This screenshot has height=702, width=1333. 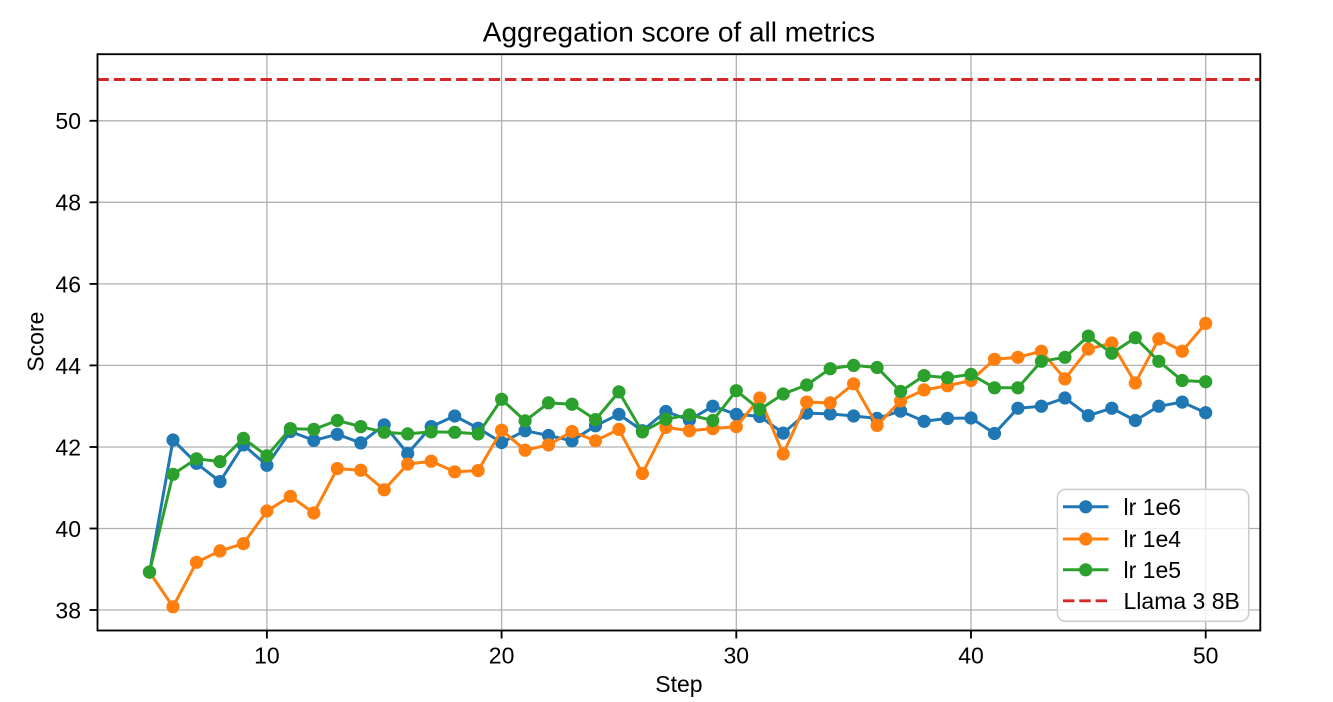 What do you see at coordinates (68, 366) in the screenshot?
I see `svg-text: 44` at bounding box center [68, 366].